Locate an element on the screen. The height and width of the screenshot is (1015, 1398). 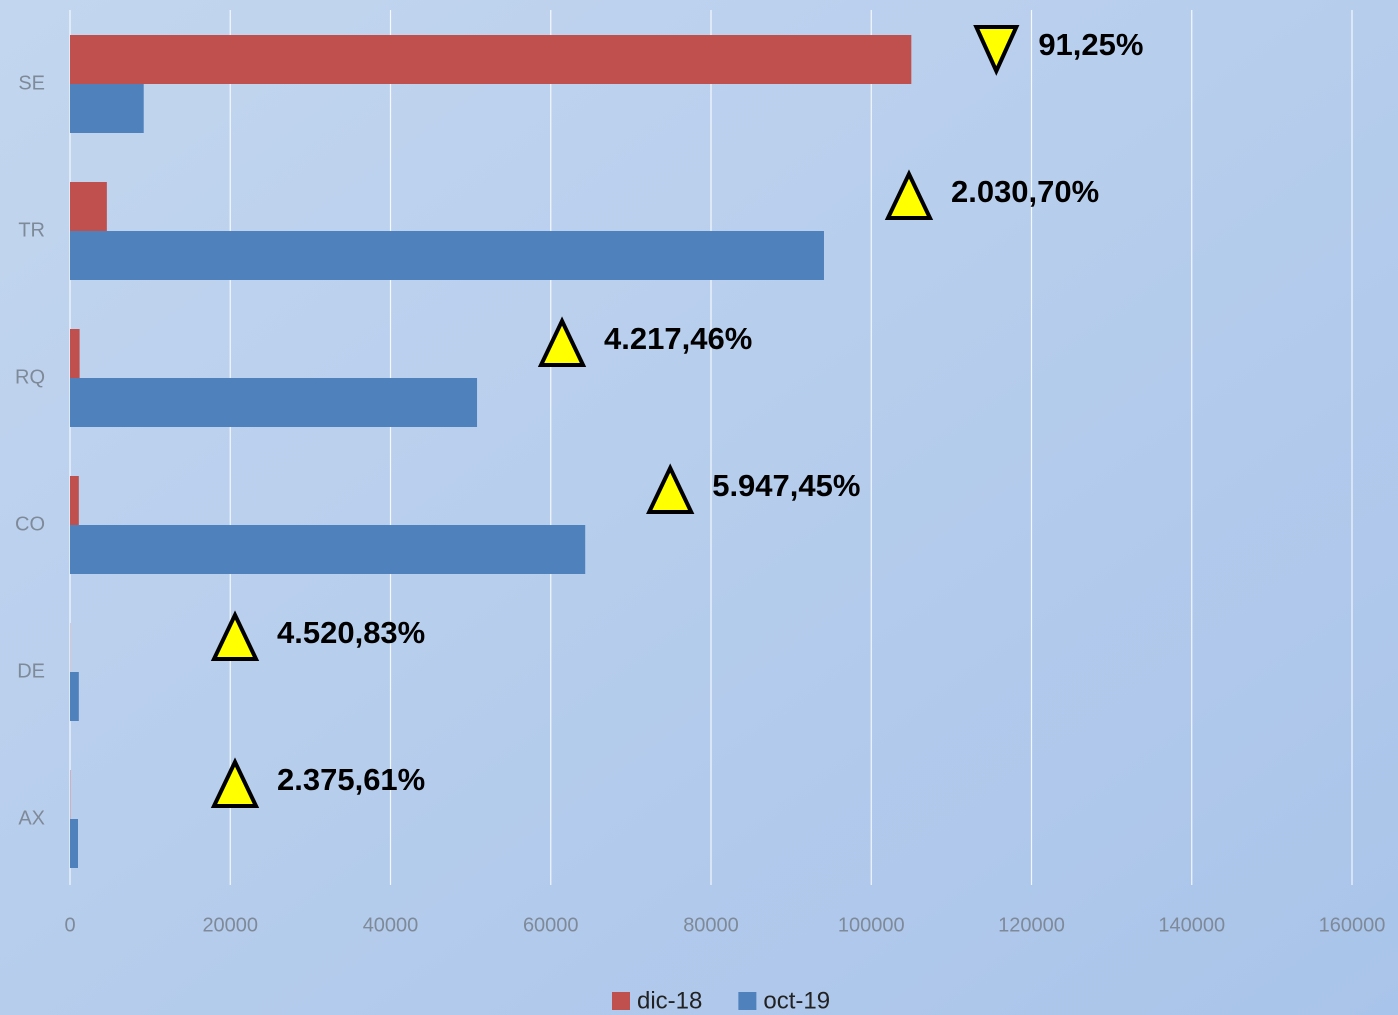
x-tick-label: 140000 is located at coordinates (1191, 925).